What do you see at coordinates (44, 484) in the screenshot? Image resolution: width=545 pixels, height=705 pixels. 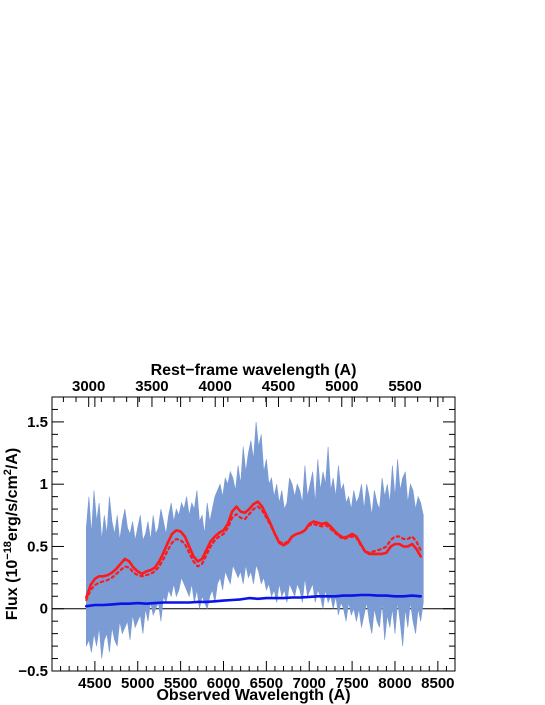 I see `y-tick-label: 1` at bounding box center [44, 484].